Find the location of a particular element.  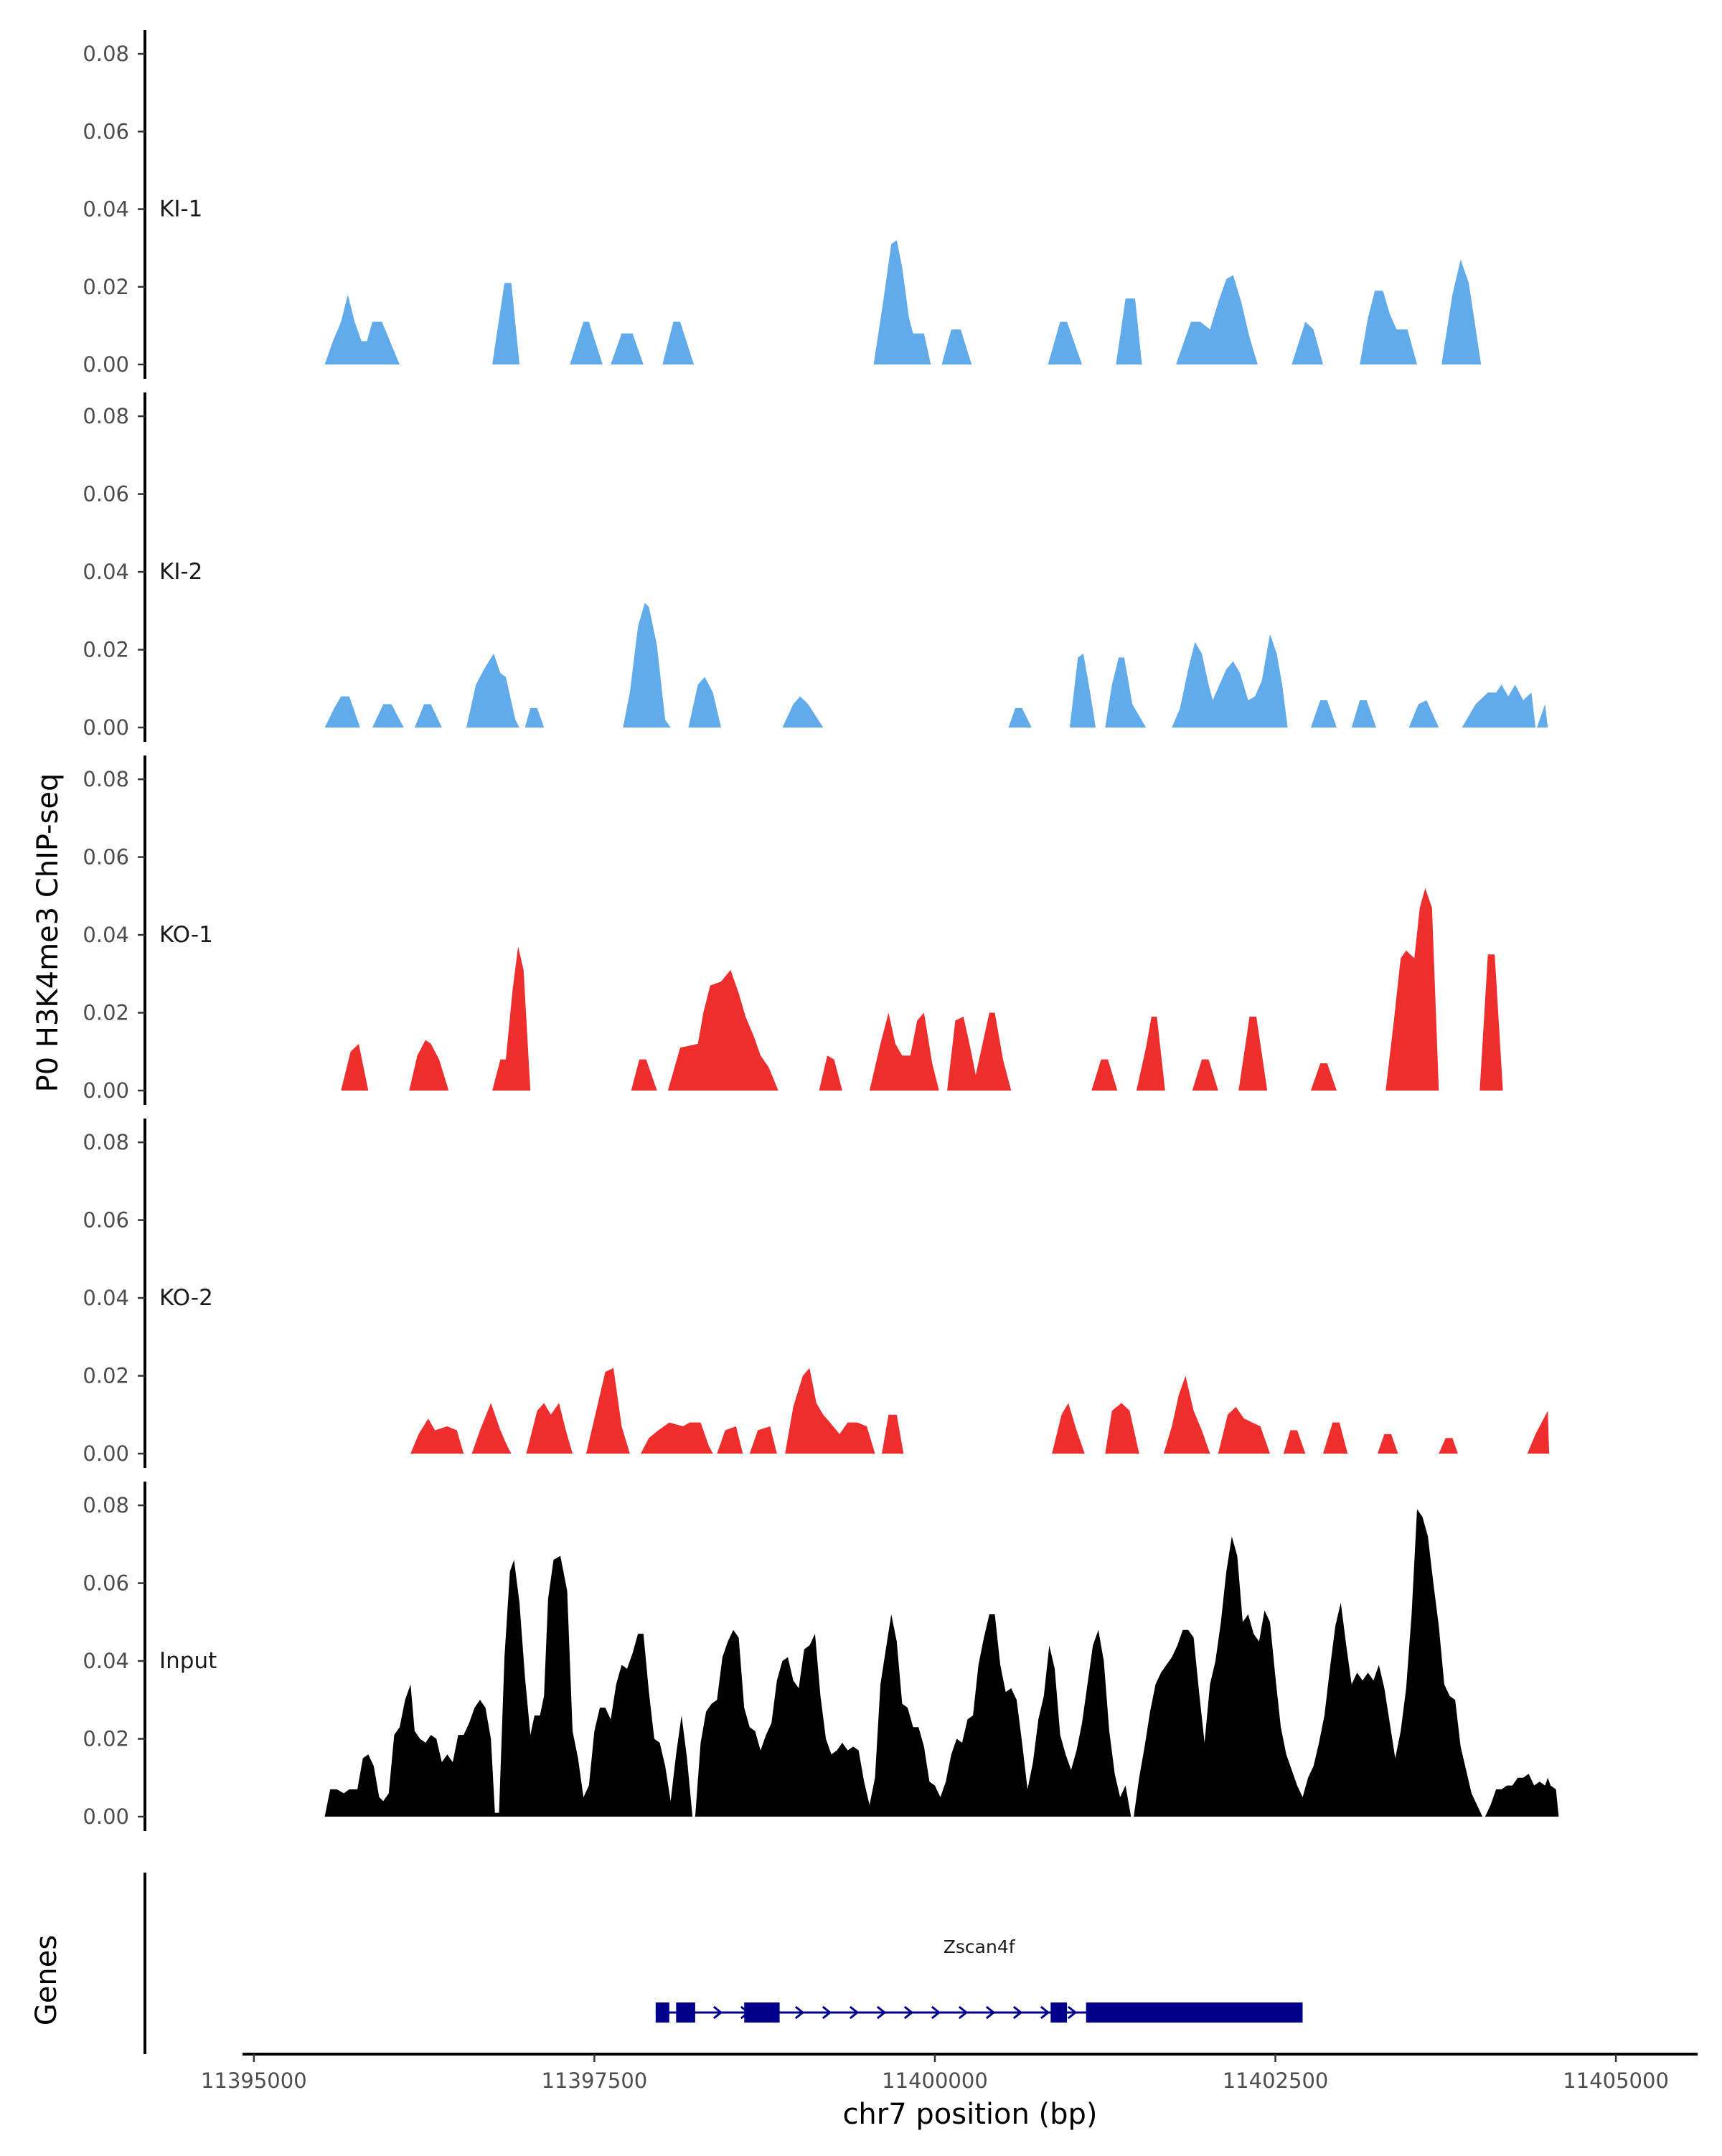

track-label-ki-2: KI-2 is located at coordinates (181, 572).